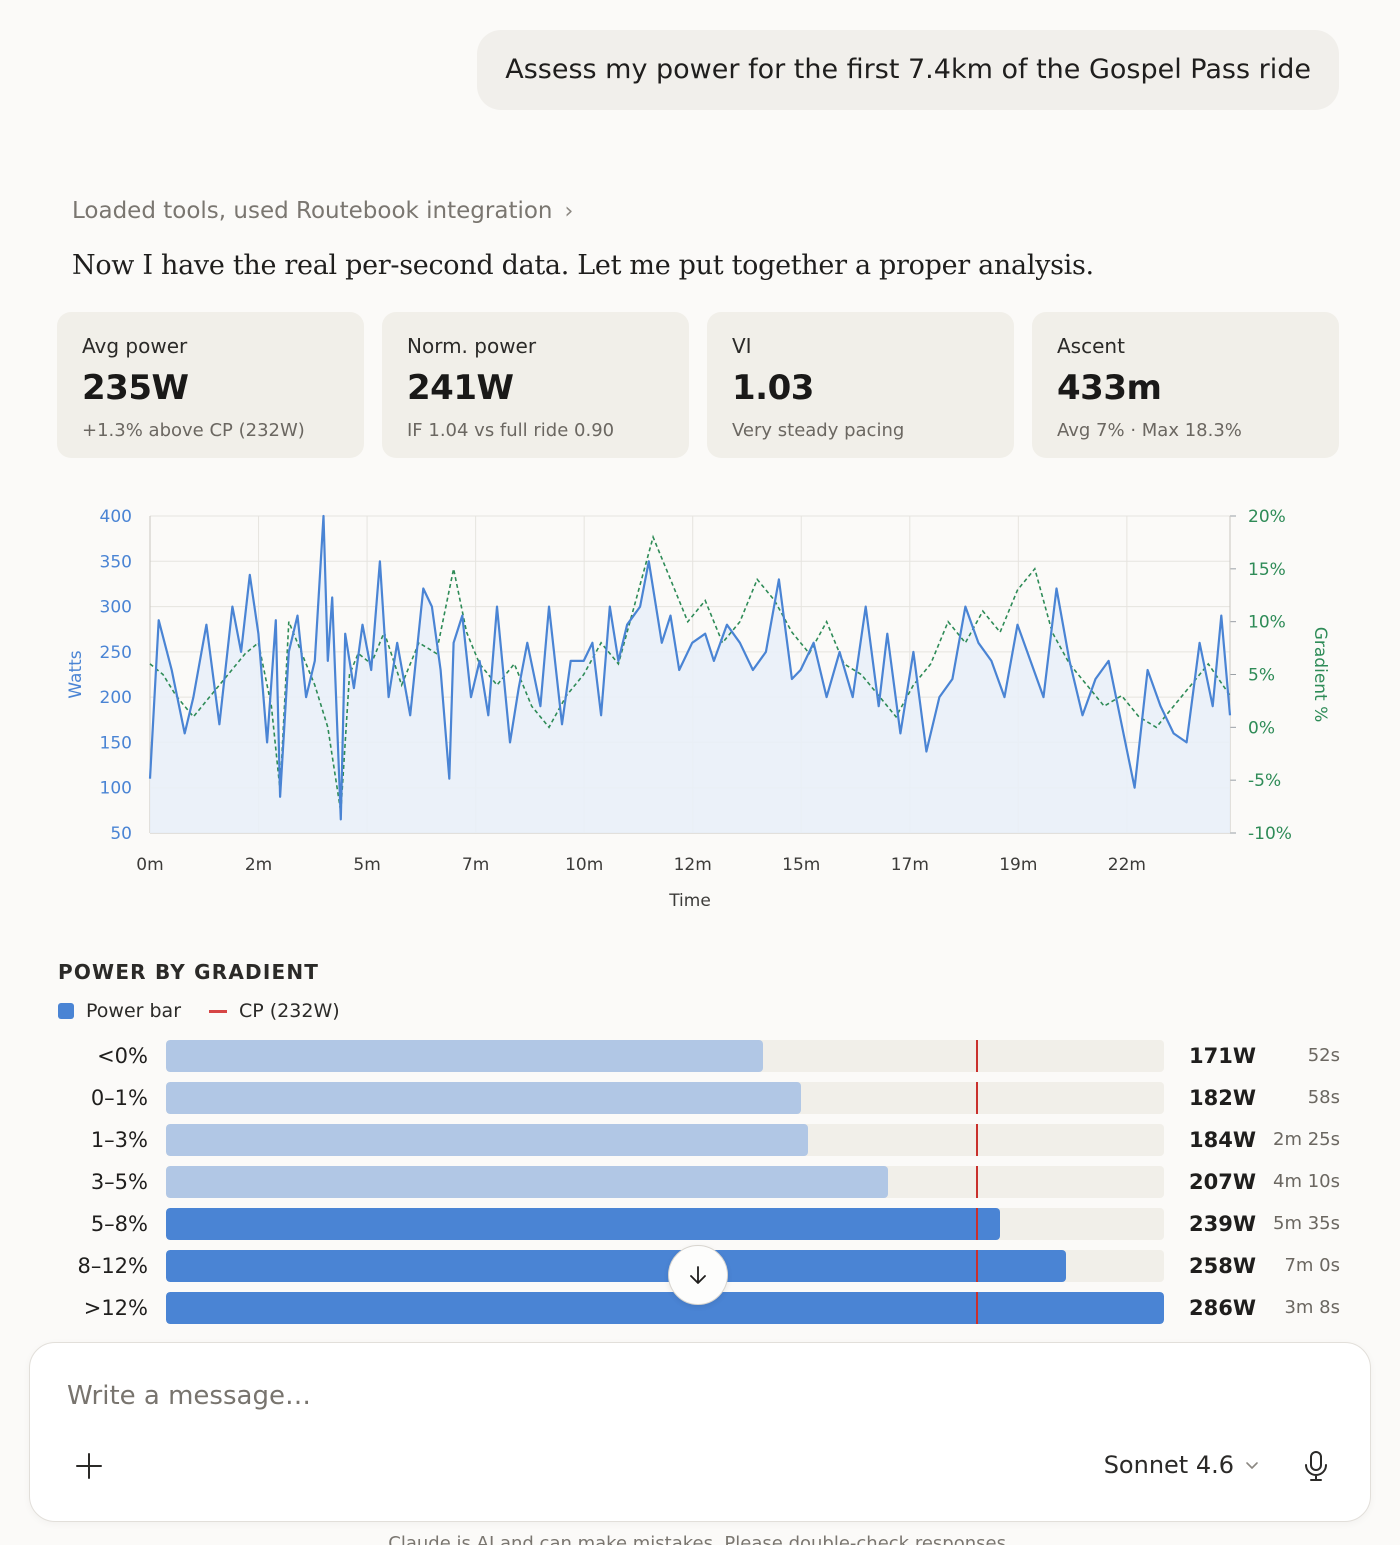 This screenshot has height=1545, width=1400. I want to click on tools-disclosure-label: Loaded tools, used Routebook integration, so click(312, 211).